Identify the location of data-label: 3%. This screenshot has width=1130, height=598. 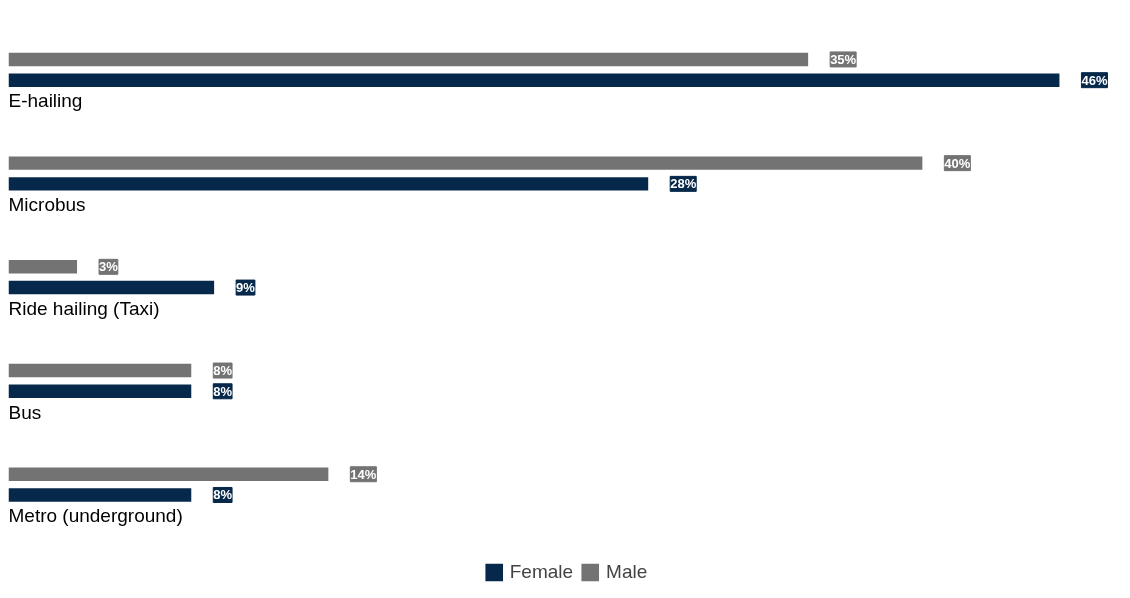
(109, 267).